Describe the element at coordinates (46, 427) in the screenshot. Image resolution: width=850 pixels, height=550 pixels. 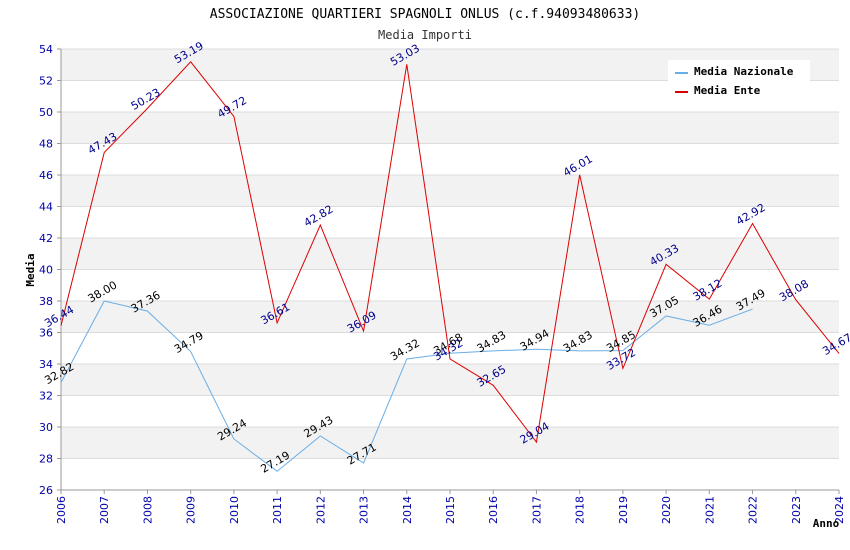
I see `y-tick-label: 30` at that location.